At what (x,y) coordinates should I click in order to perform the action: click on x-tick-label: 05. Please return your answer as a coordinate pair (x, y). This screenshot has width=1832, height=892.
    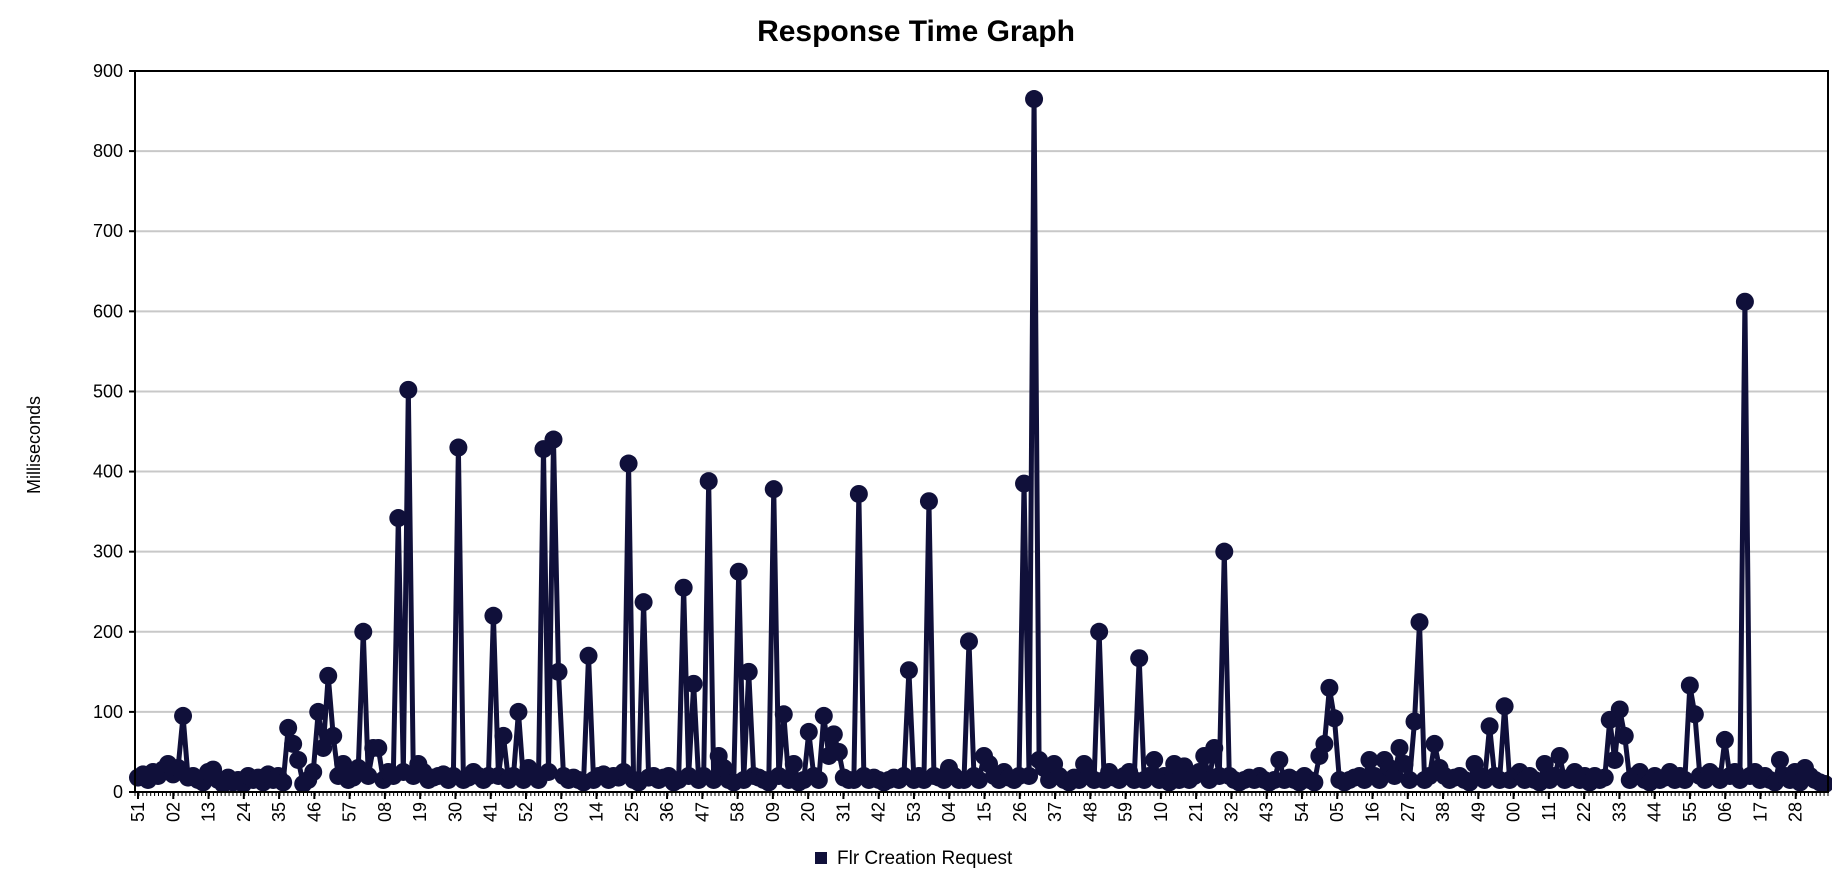
    Looking at the image, I should click on (1337, 812).